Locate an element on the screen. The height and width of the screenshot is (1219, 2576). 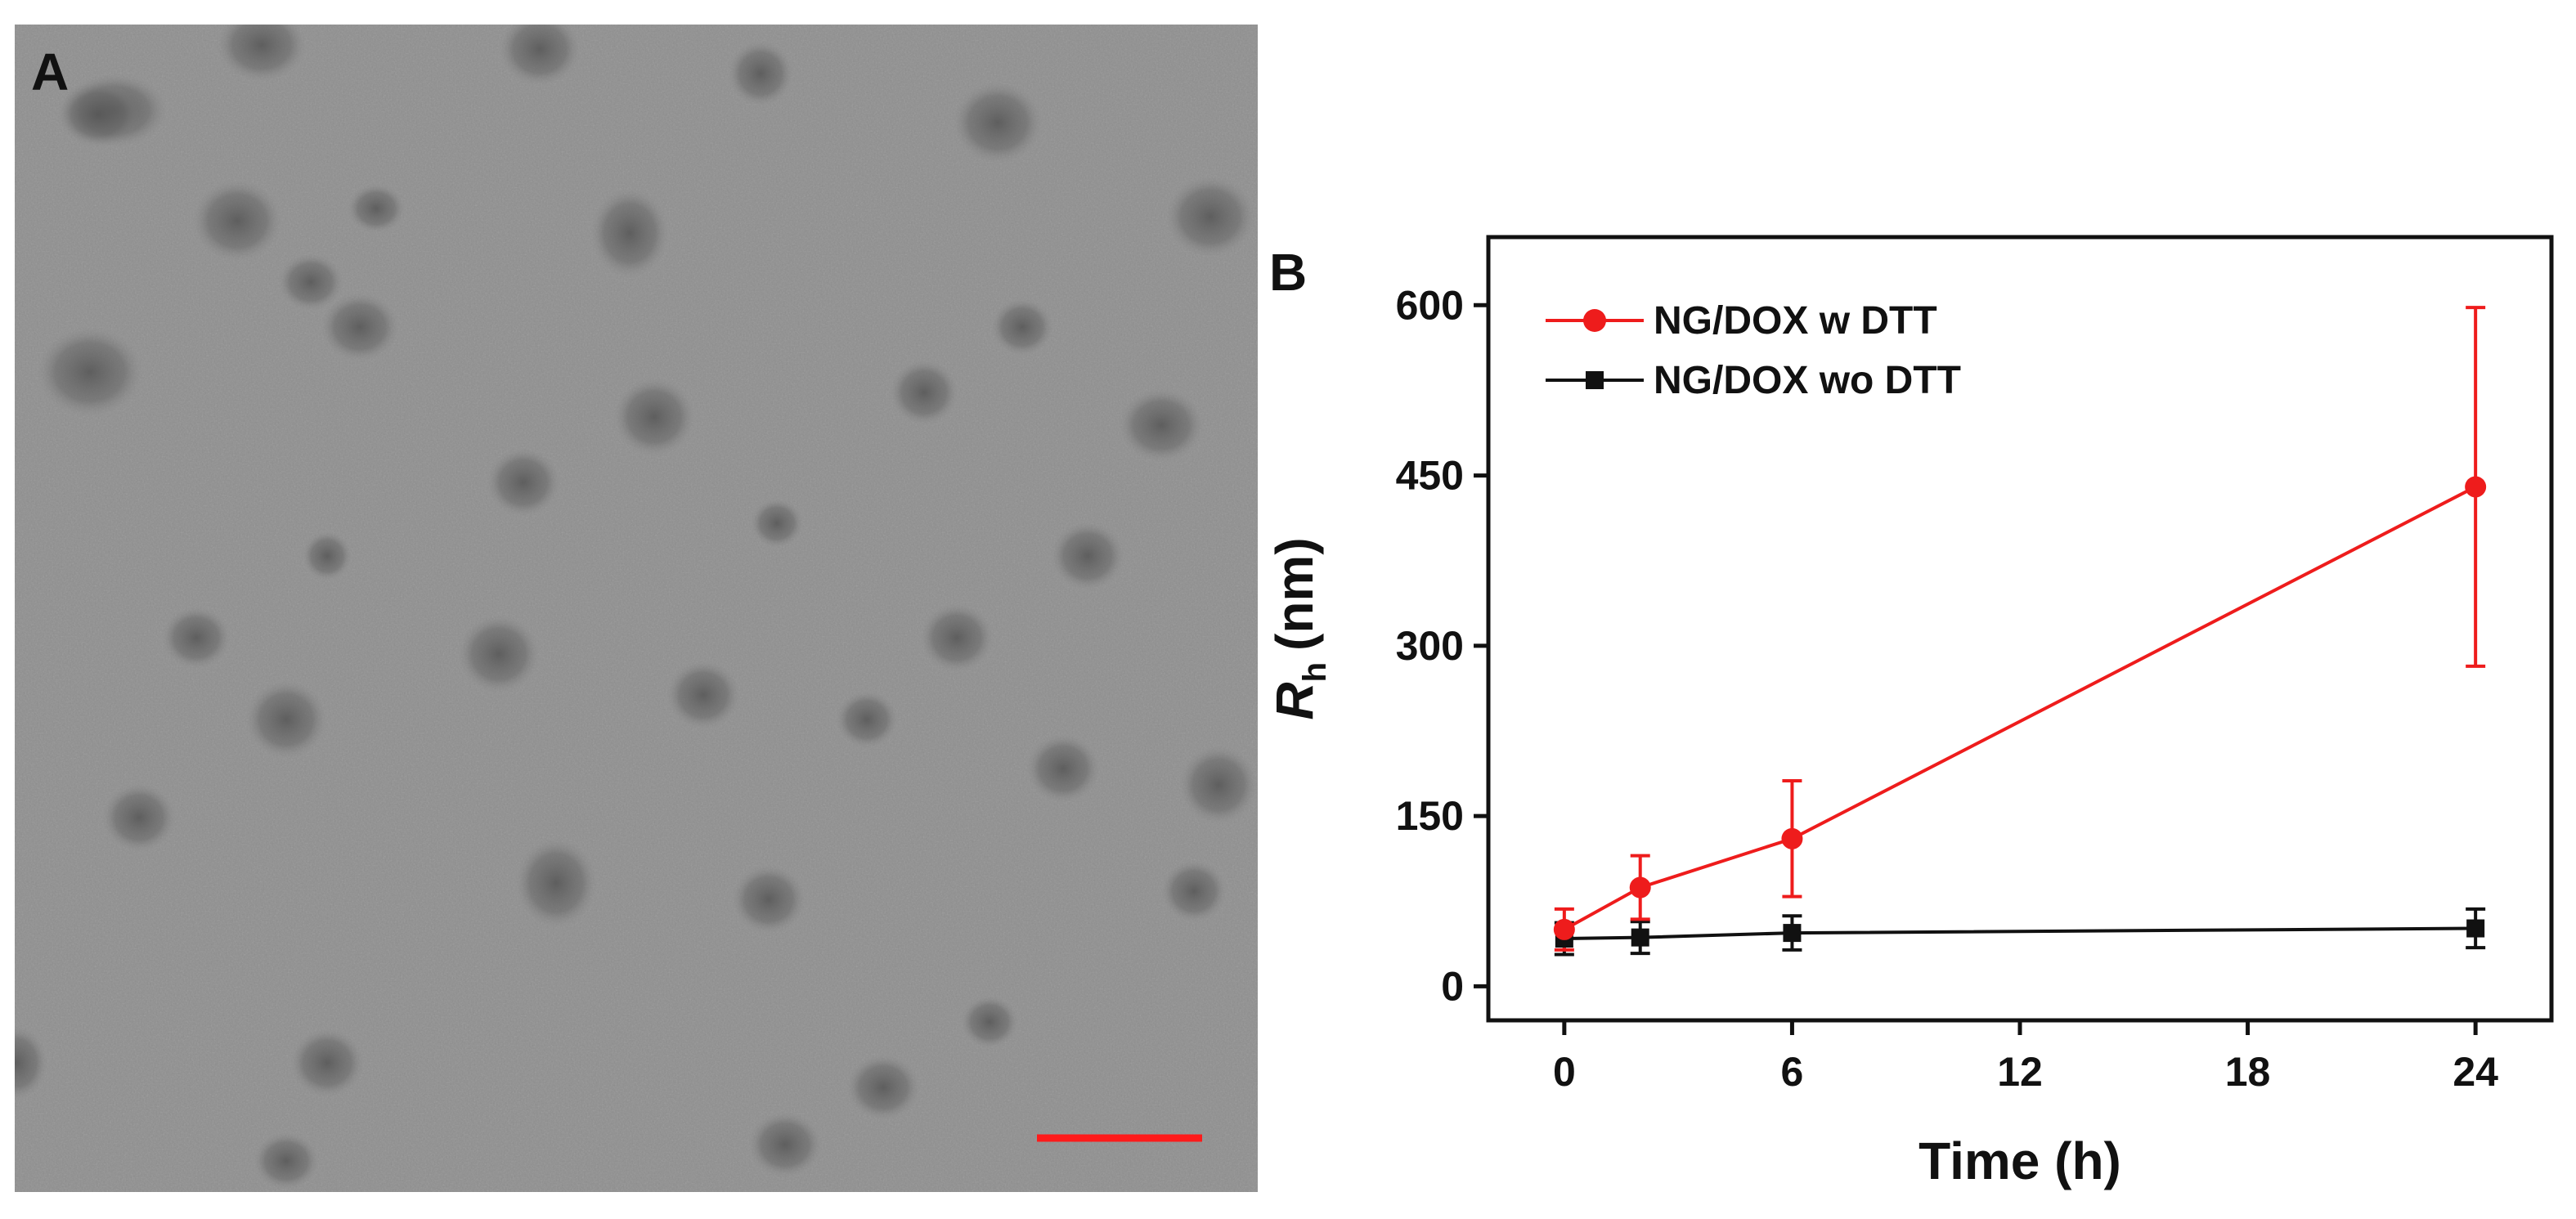
legend-label-1: NG/DOX w DTT is located at coordinates (1796, 321).